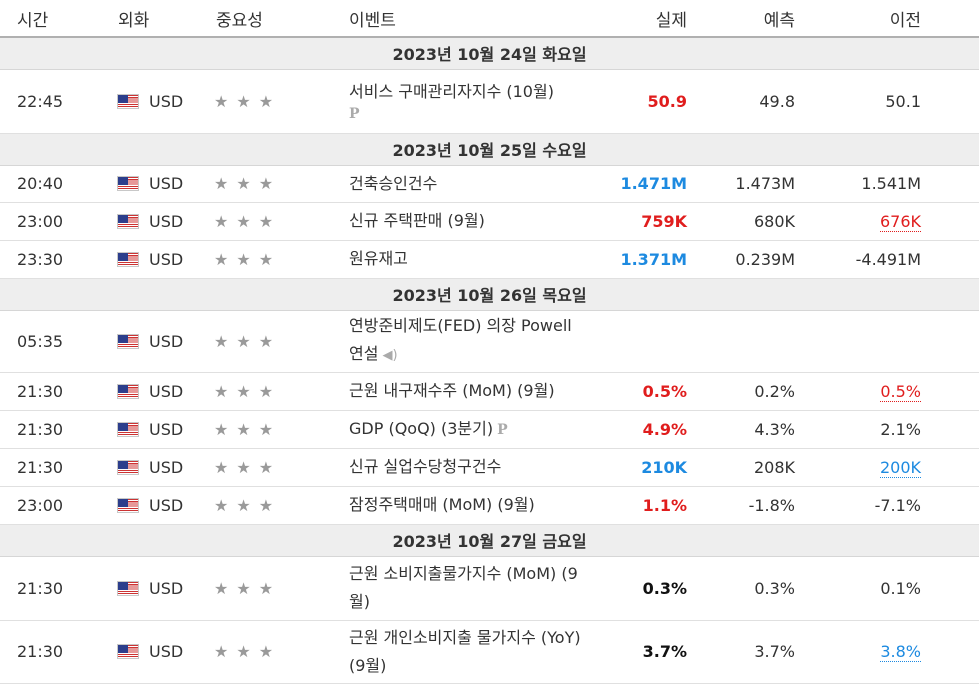 The image size is (979, 694). What do you see at coordinates (378, 258) in the screenshot?
I see `event-name-text: 원유재고` at bounding box center [378, 258].